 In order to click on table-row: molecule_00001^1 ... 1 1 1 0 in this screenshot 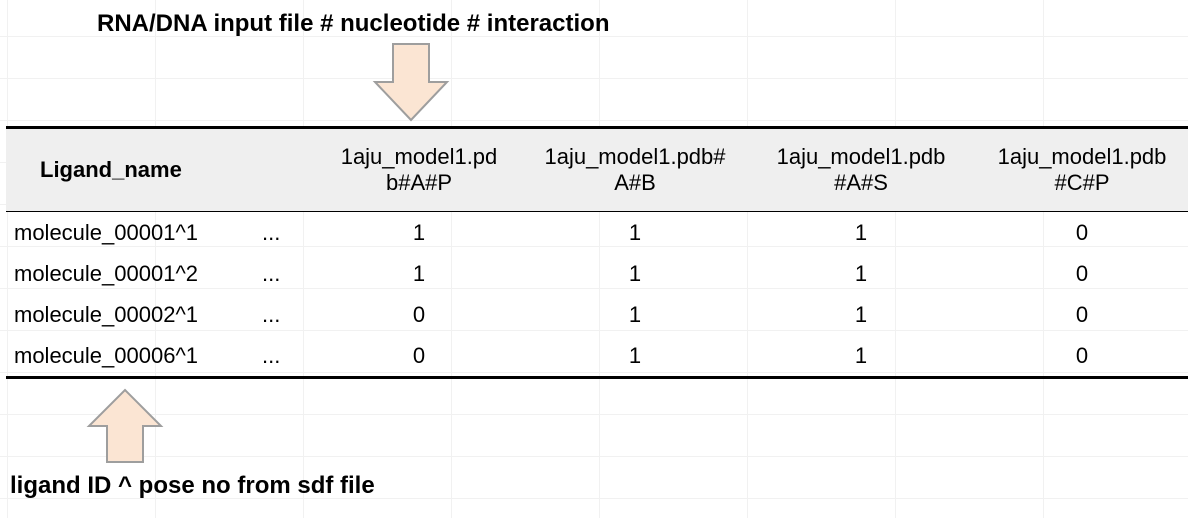, I will do `click(597, 233)`.